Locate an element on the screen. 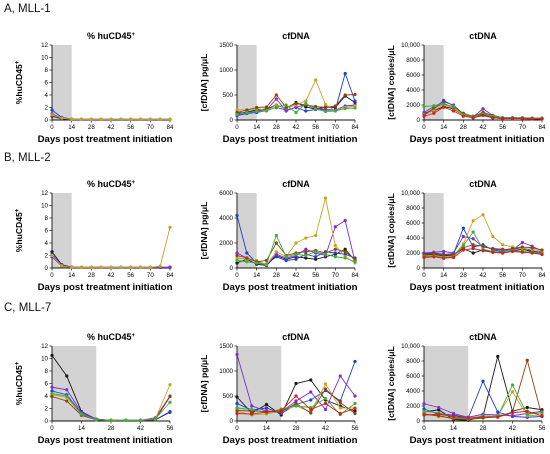  x-tick-label: 84 is located at coordinates (170, 127).